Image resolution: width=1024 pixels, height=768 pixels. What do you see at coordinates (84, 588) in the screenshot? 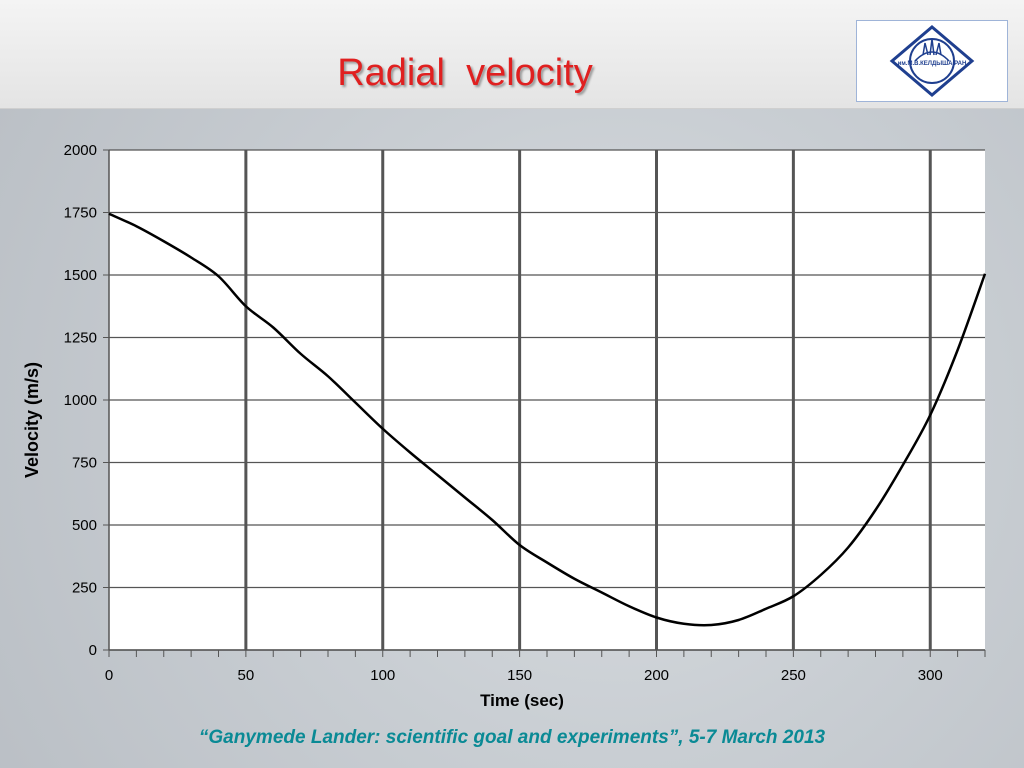
I see `y-tick-label: 250` at bounding box center [84, 588].